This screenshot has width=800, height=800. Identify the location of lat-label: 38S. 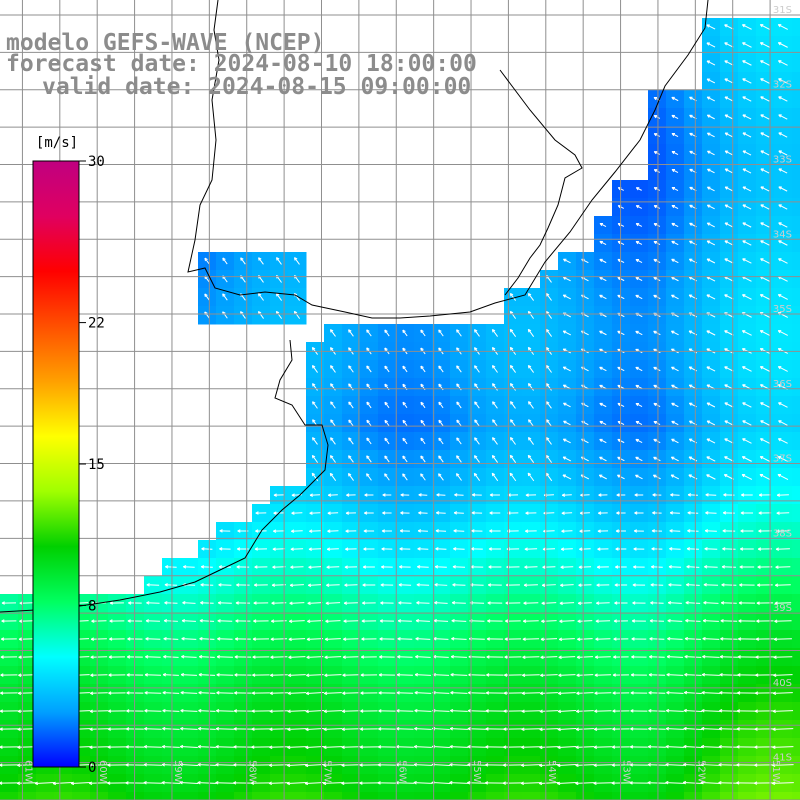
(782, 533).